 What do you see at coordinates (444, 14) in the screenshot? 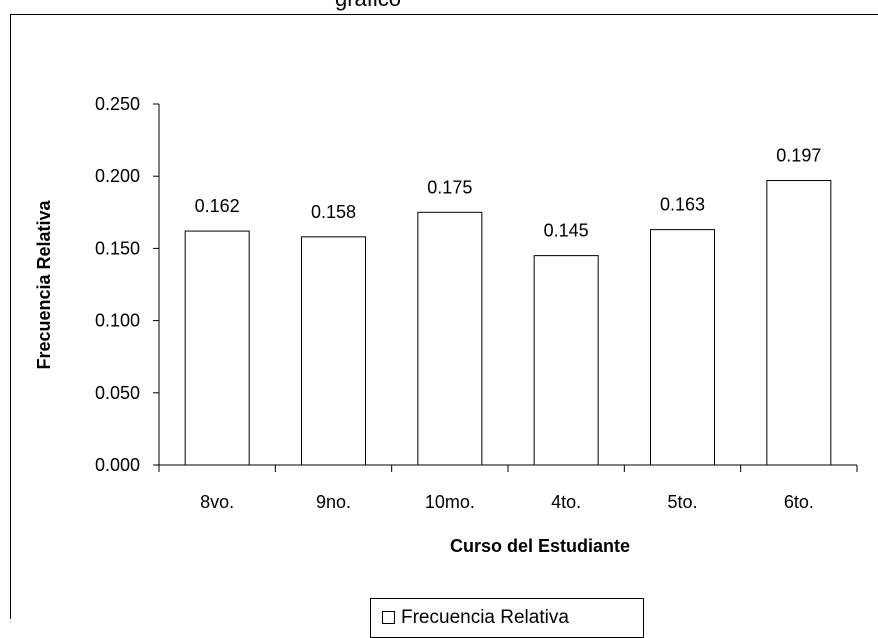
I see `chart-frame-top` at bounding box center [444, 14].